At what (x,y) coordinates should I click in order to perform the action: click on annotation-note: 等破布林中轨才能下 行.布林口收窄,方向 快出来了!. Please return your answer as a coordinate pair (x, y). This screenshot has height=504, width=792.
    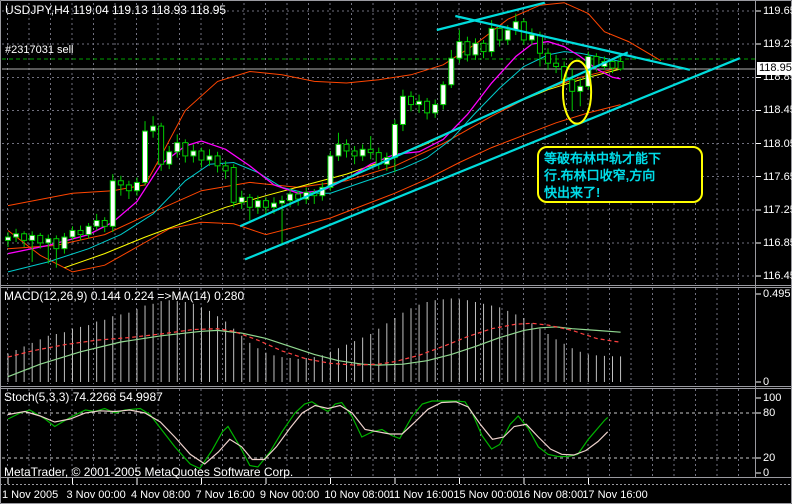
    Looking at the image, I should click on (620, 174).